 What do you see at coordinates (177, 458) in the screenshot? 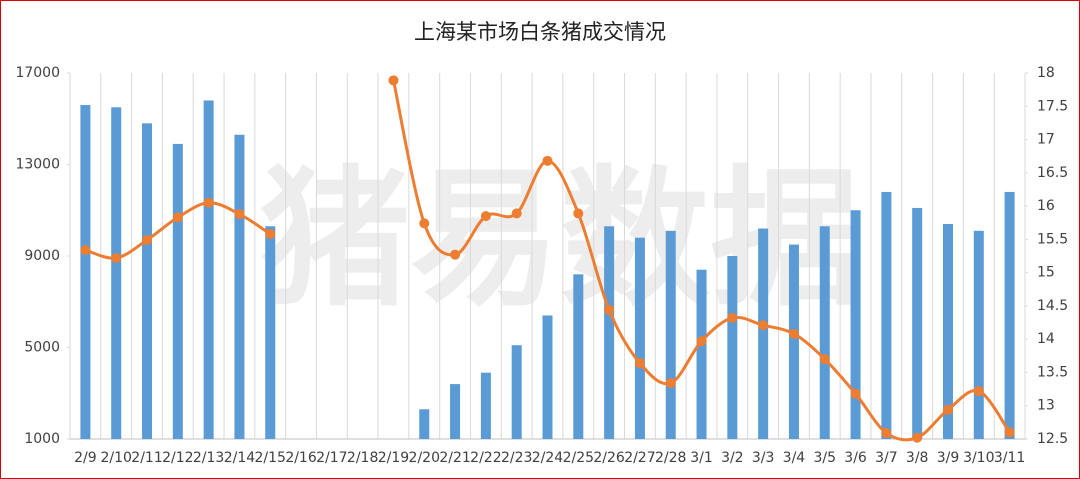
I see `x-tick-label: 2/12` at bounding box center [177, 458].